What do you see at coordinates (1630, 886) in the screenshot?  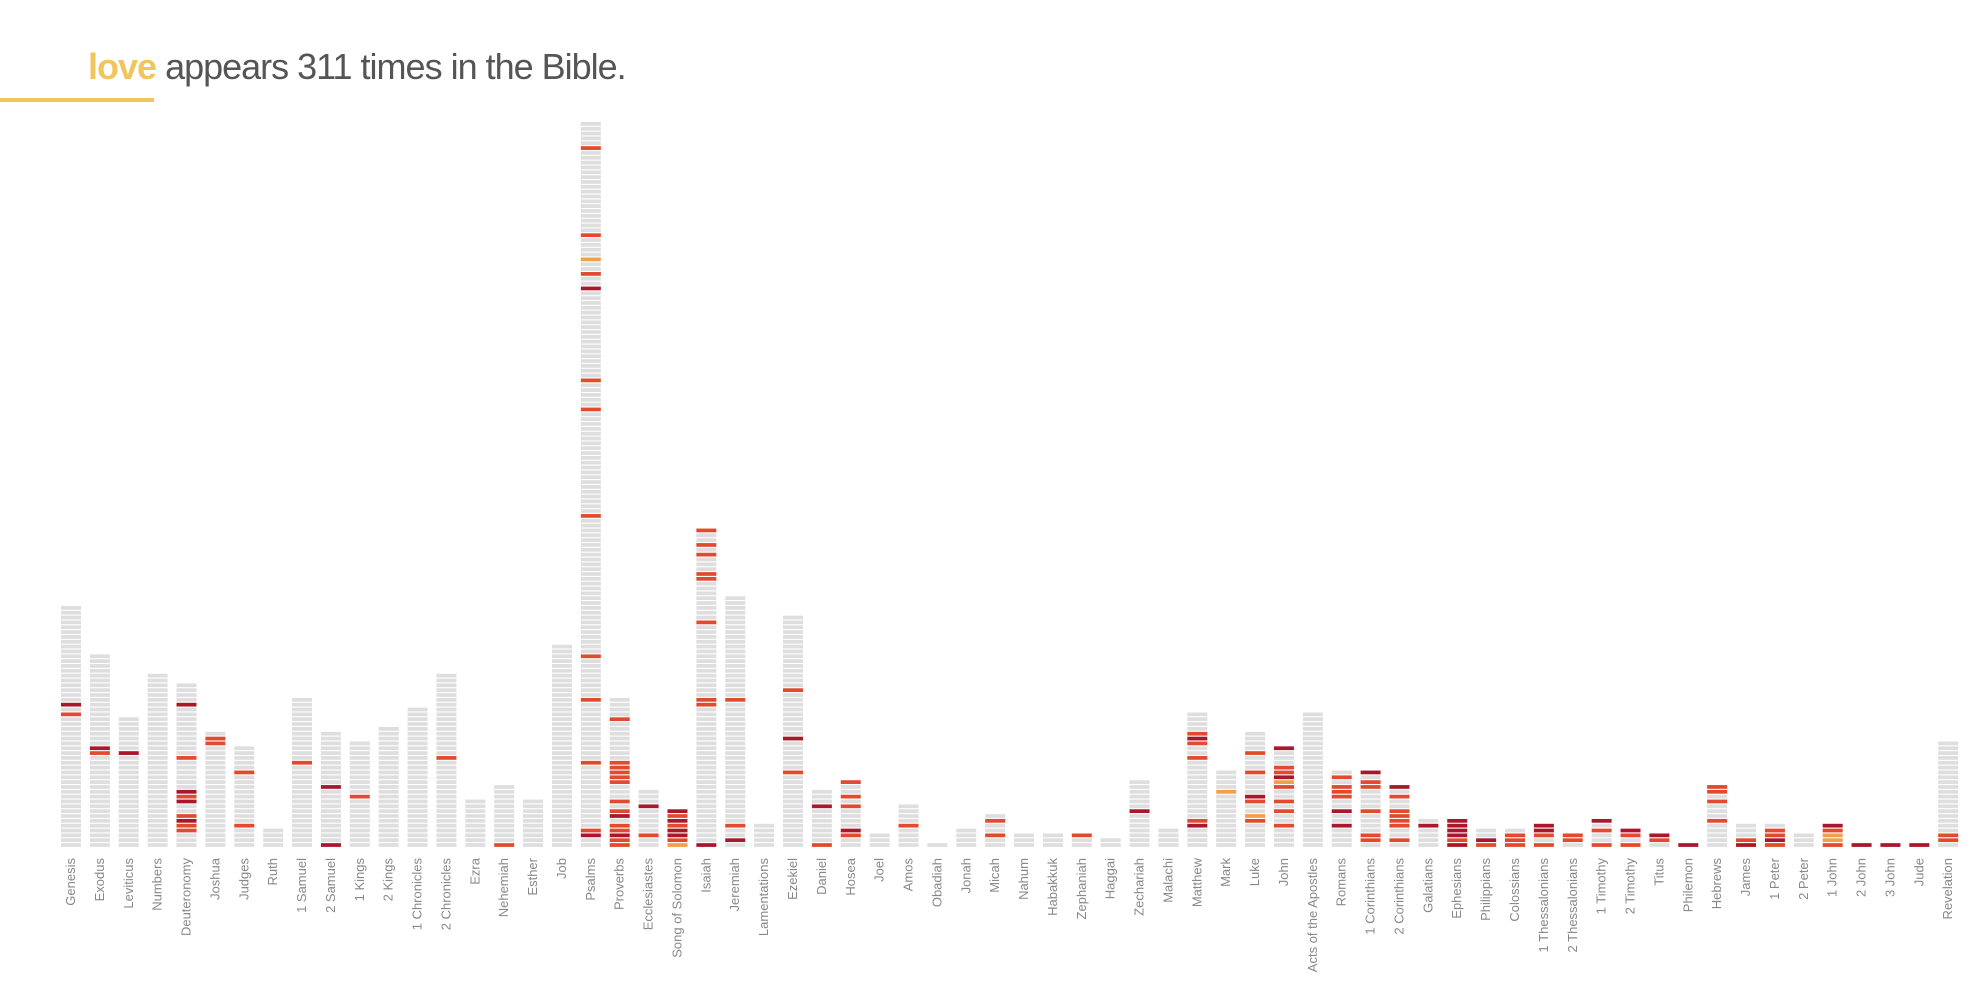 I see `book-label: 2 Timothy` at bounding box center [1630, 886].